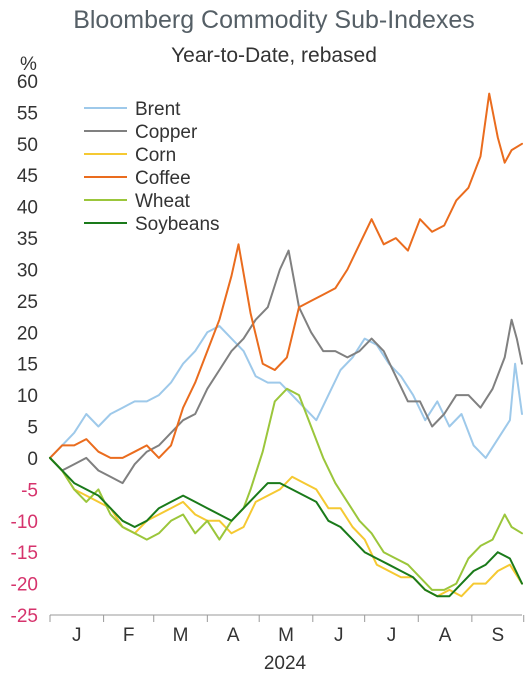 The height and width of the screenshot is (680, 528). I want to click on y-tick-label: 55, so click(27, 113).